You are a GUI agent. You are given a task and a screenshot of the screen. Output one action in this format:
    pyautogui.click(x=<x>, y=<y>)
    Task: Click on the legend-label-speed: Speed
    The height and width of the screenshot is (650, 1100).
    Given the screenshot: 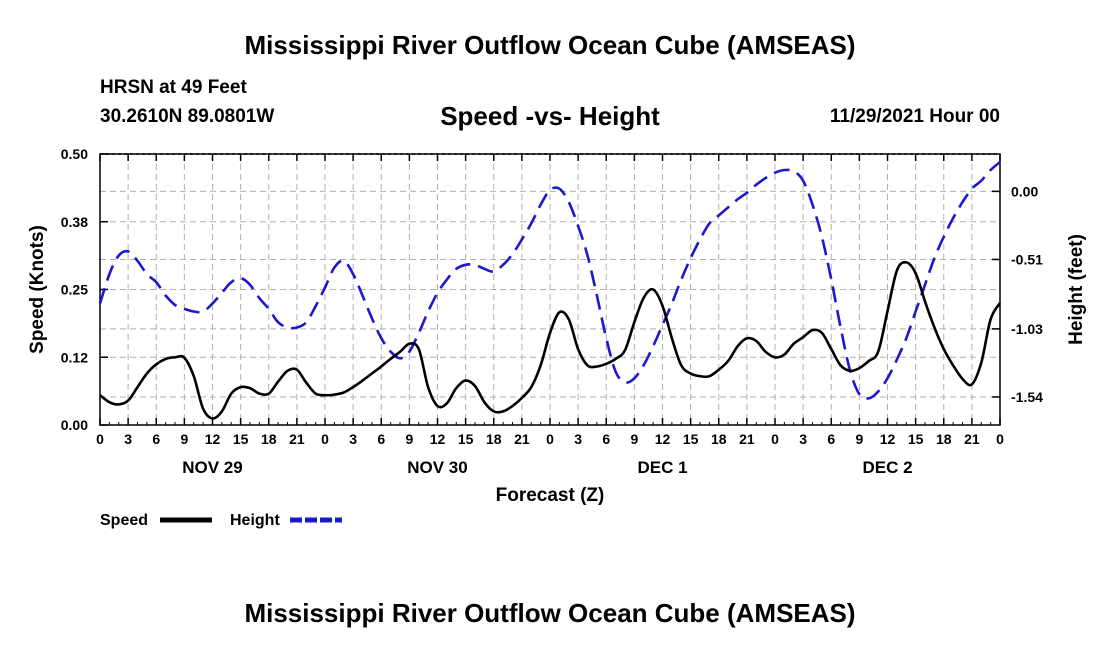 What is the action you would take?
    pyautogui.click(x=124, y=520)
    